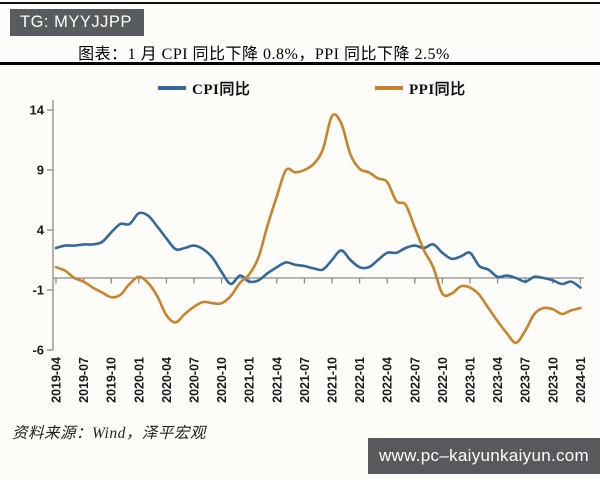 The height and width of the screenshot is (480, 600). Describe the element at coordinates (112, 380) in the screenshot. I see `x-tick-label: 2019-10` at that location.